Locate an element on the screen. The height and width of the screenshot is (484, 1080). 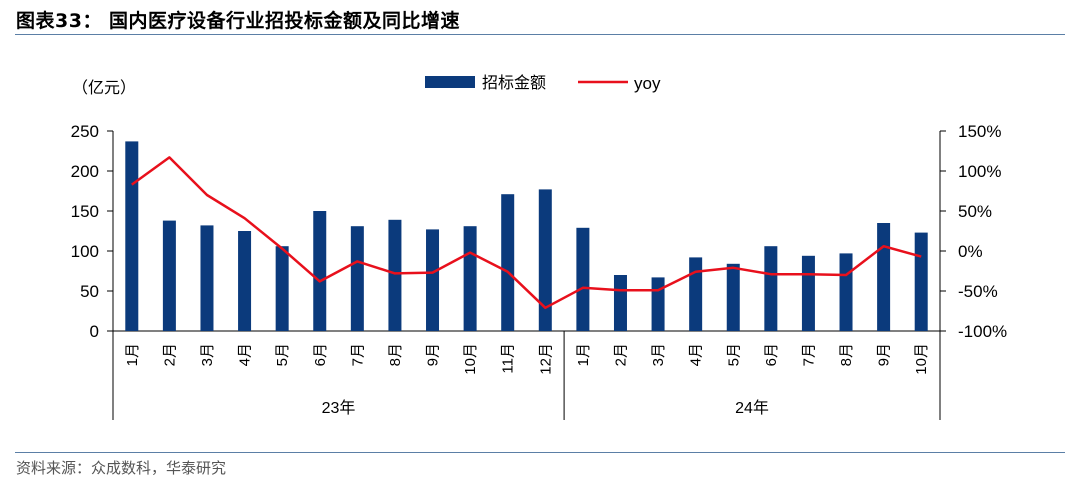
left-axis-tick-label: 200 is located at coordinates (85, 171).